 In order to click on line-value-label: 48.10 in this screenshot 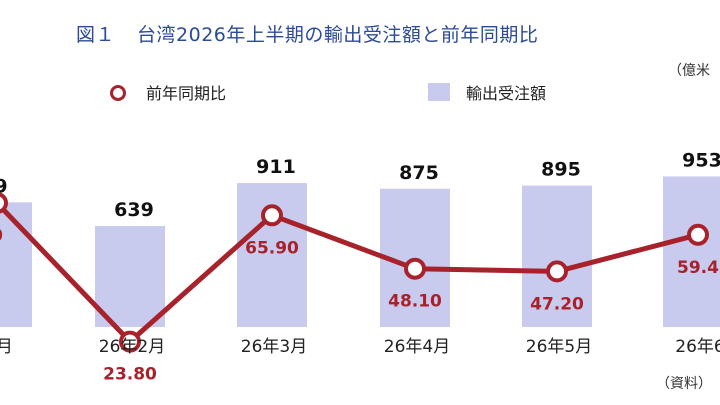, I will do `click(415, 302)`.